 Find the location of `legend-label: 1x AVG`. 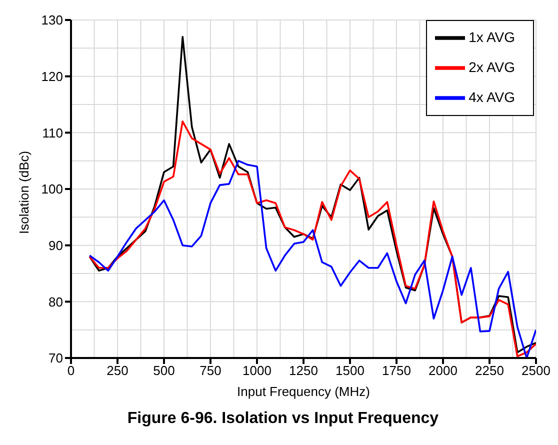

legend-label: 1x AVG is located at coordinates (491, 37).